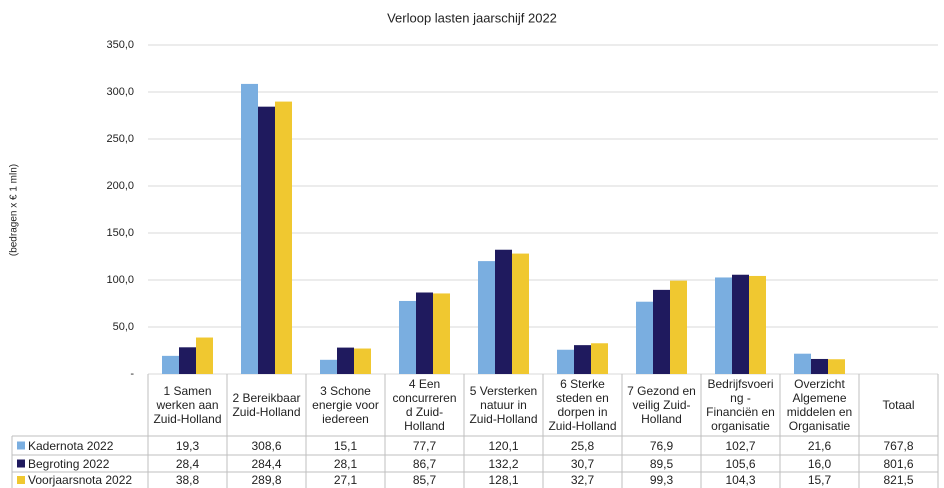 The image size is (944, 488). Describe the element at coordinates (898, 480) in the screenshot. I see `table-total: 821,5` at that location.